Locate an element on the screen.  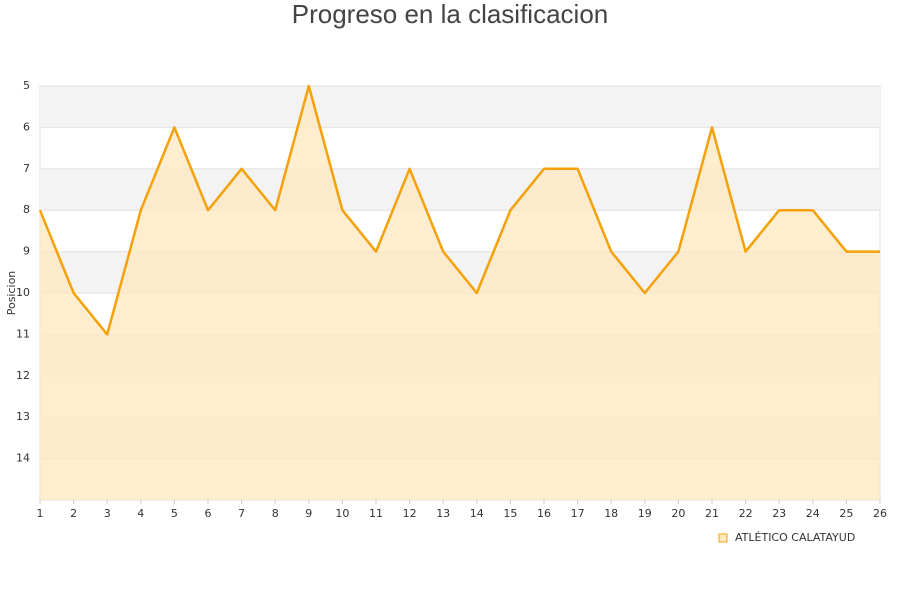
x-tick-label: 8 is located at coordinates (275, 513).